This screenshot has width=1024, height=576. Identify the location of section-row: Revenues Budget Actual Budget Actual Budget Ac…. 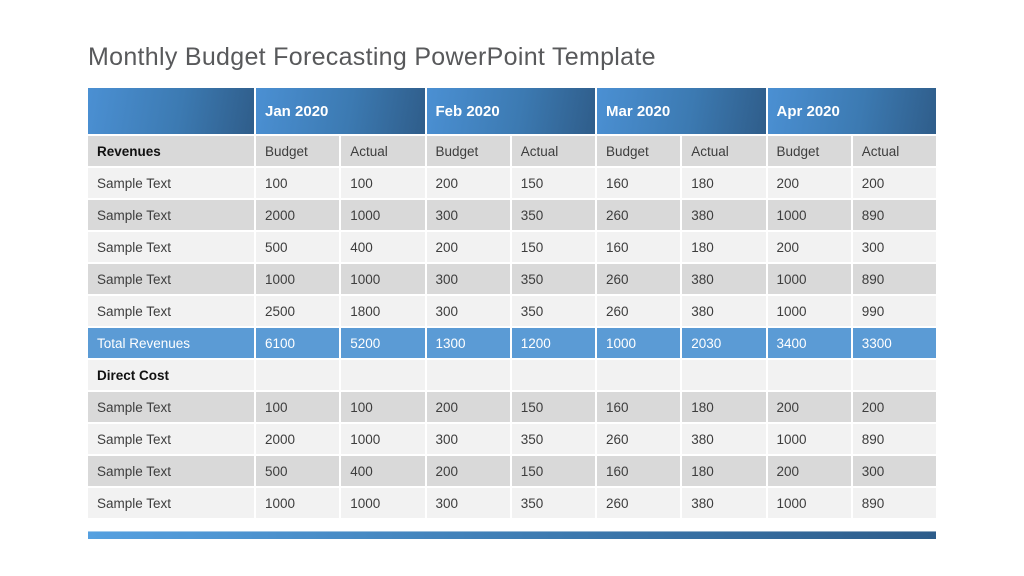
(512, 151).